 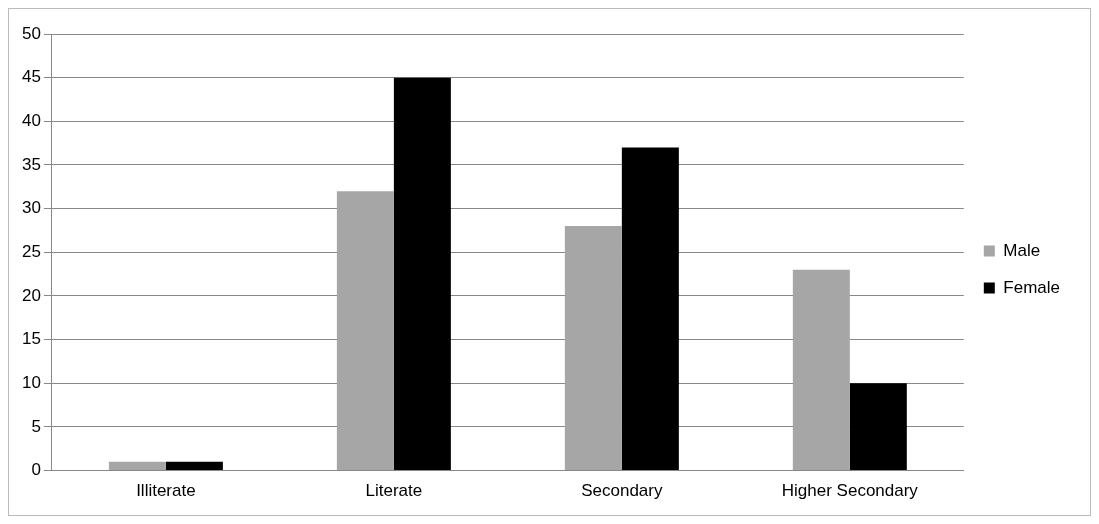 I want to click on y-tick-label: 25, so click(x=31, y=251).